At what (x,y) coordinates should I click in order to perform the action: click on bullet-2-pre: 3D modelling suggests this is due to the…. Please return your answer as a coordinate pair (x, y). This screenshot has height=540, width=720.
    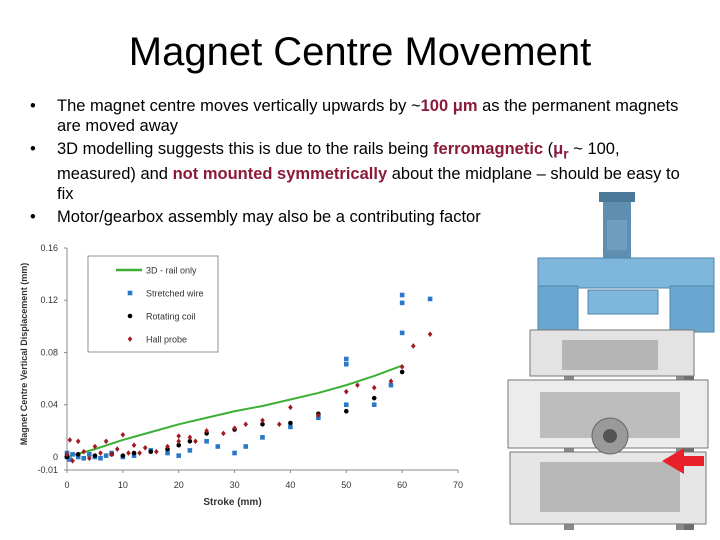
    Looking at the image, I should click on (245, 149).